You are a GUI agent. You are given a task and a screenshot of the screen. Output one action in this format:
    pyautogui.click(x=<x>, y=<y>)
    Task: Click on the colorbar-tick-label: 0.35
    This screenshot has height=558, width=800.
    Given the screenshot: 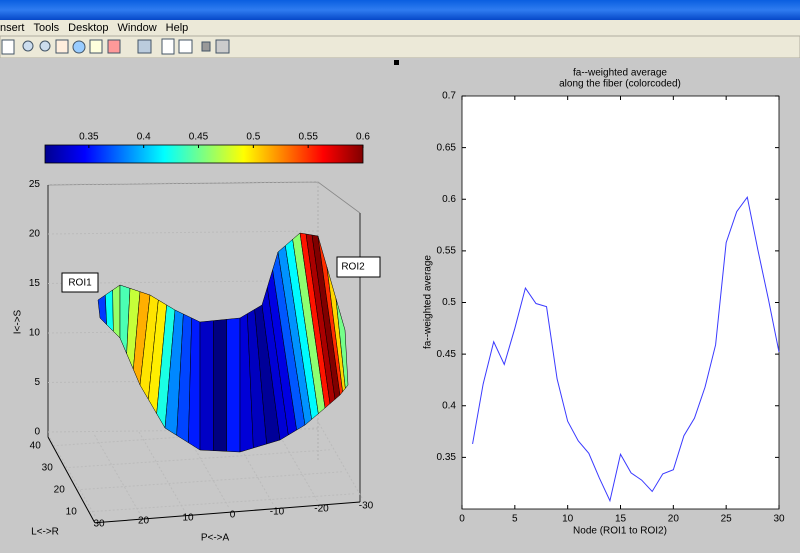 What is the action you would take?
    pyautogui.click(x=89, y=137)
    